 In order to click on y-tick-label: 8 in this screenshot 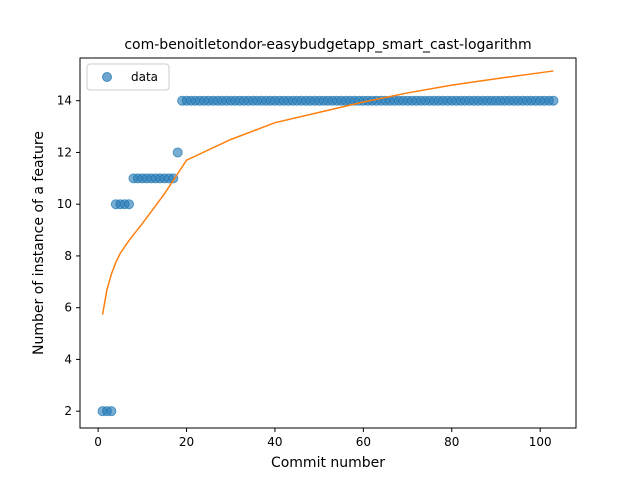, I will do `click(68, 256)`.